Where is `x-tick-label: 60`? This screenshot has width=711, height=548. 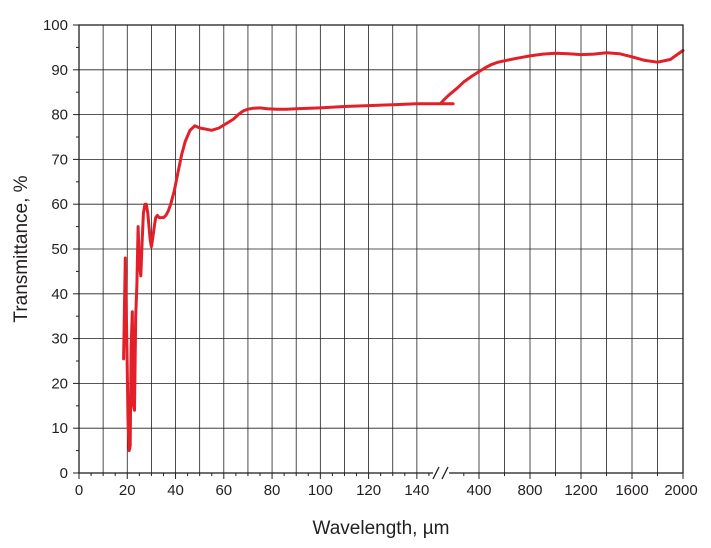 x-tick-label: 60 is located at coordinates (223, 490).